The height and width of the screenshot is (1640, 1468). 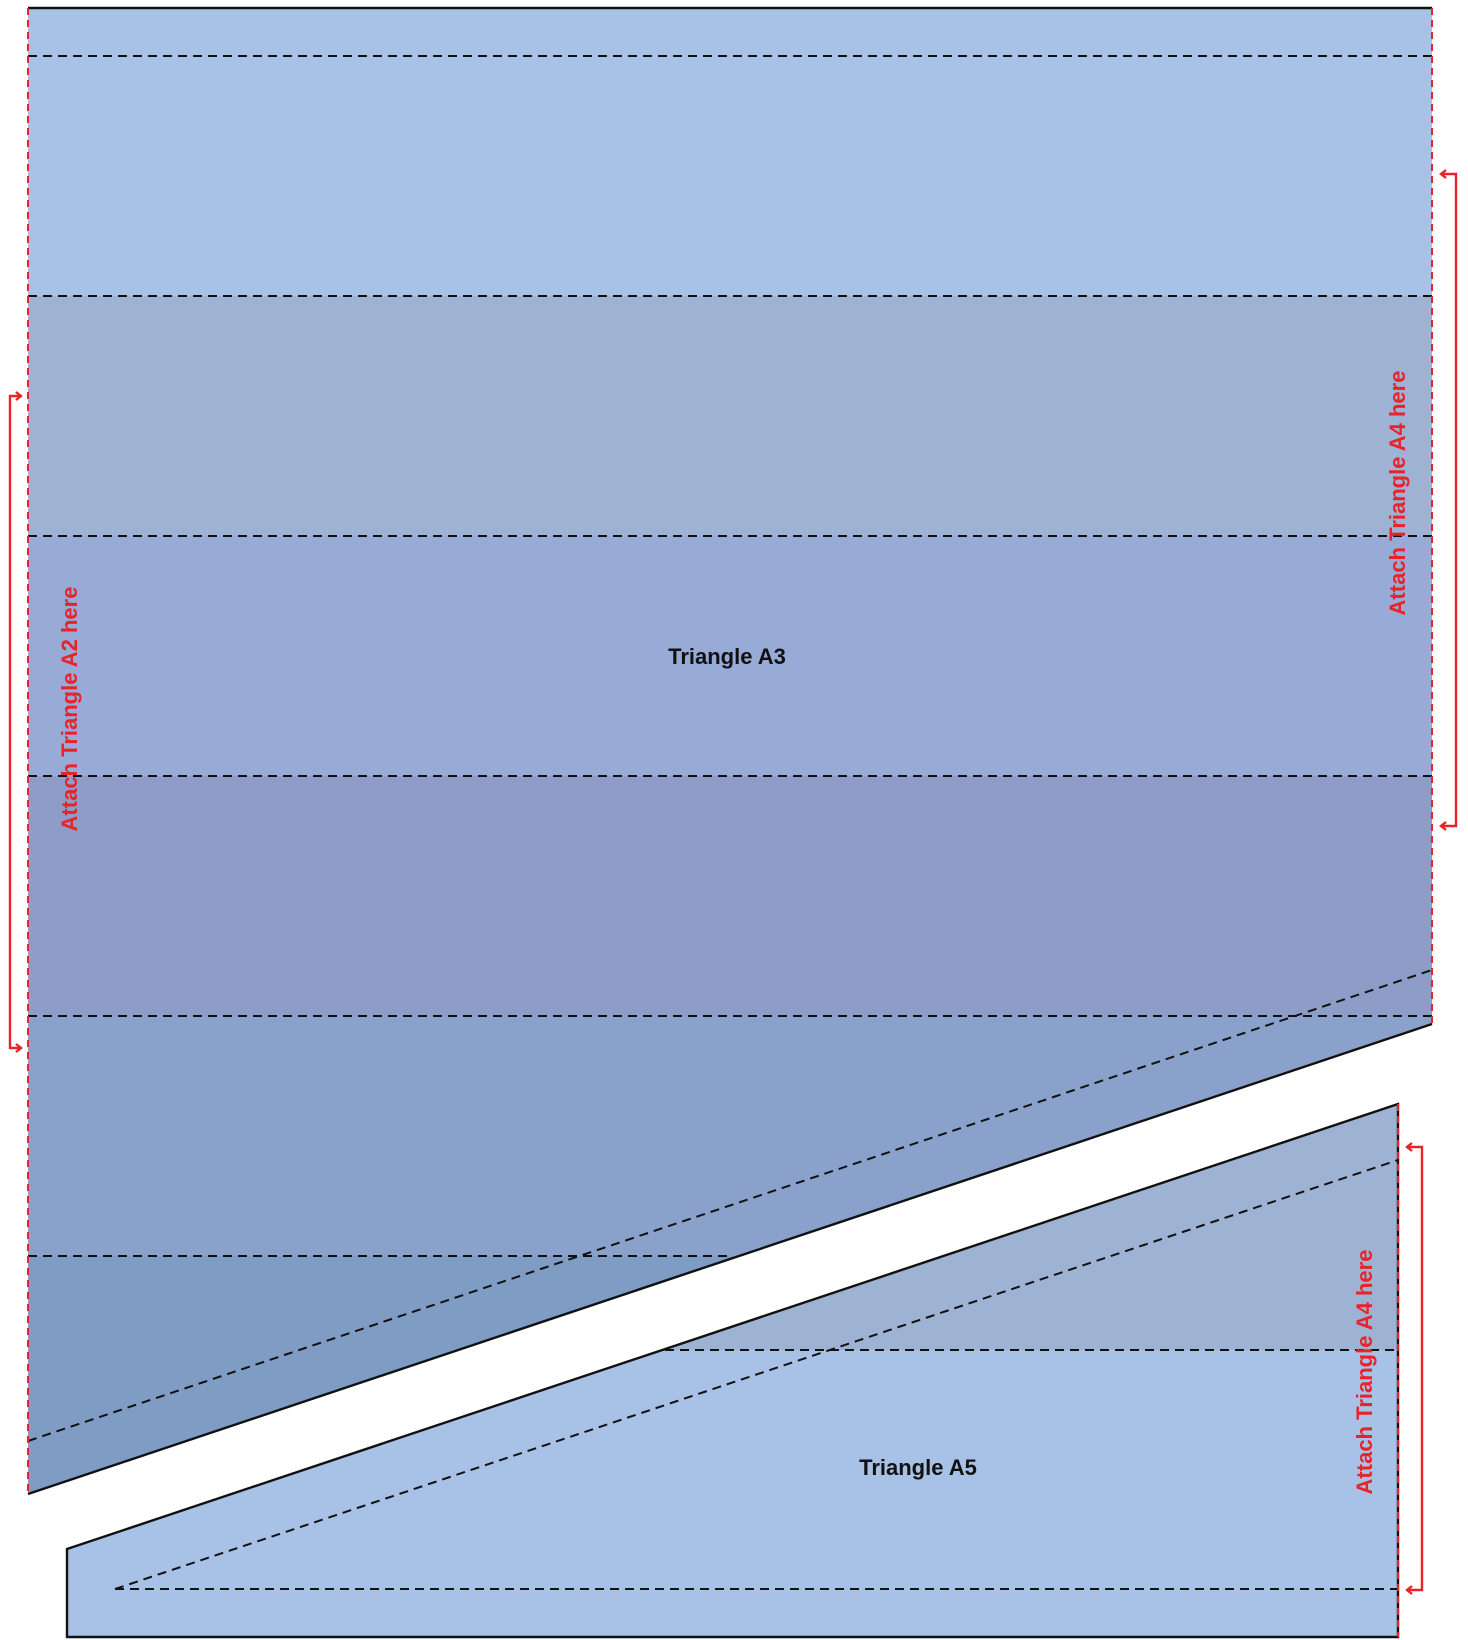 I want to click on bracket-right-lower, so click(x=1416, y=1368).